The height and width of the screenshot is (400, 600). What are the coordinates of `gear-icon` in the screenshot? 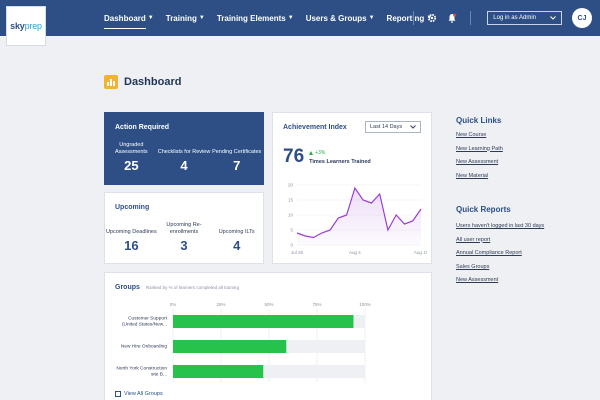 It's located at (432, 18).